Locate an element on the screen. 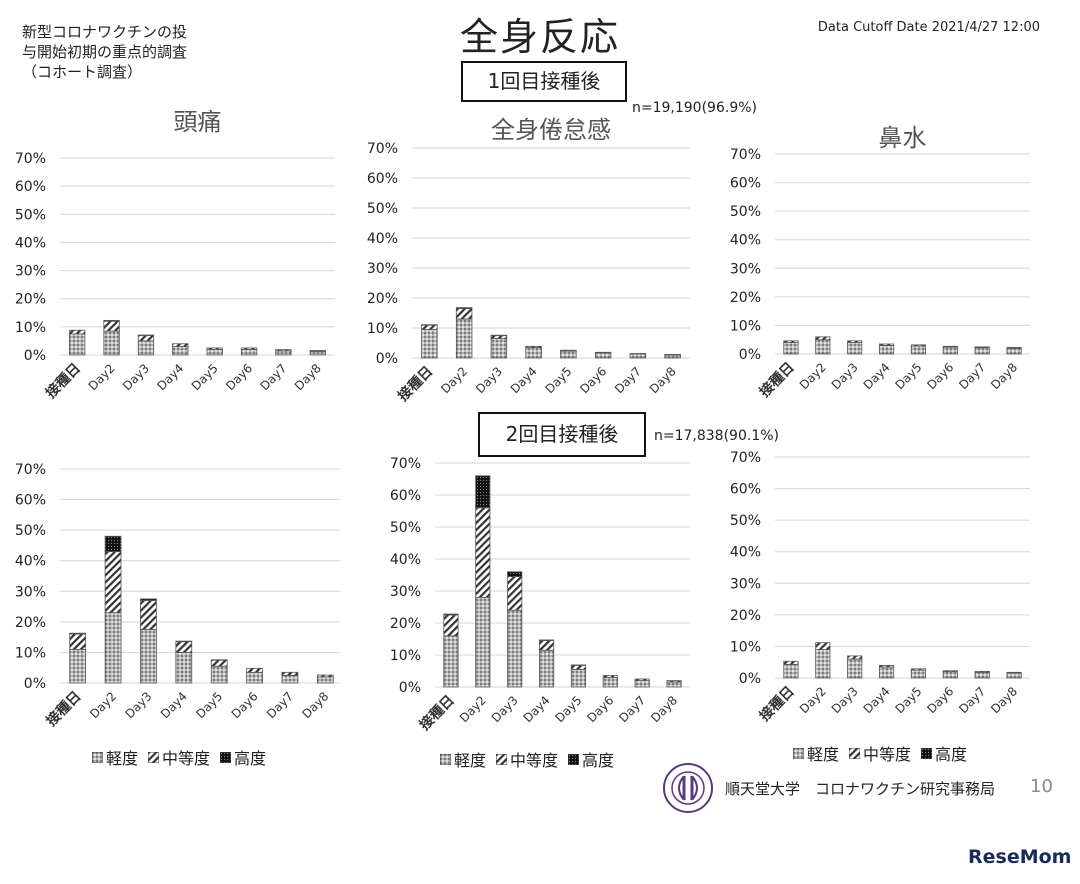 Image resolution: width=1080 pixels, height=884 pixels. mild-swatch-icon is located at coordinates (97, 757).